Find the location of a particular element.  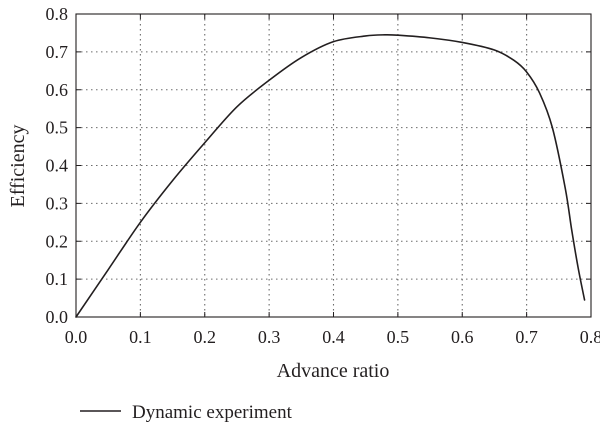

x-tick-label: 0.5 is located at coordinates (398, 337).